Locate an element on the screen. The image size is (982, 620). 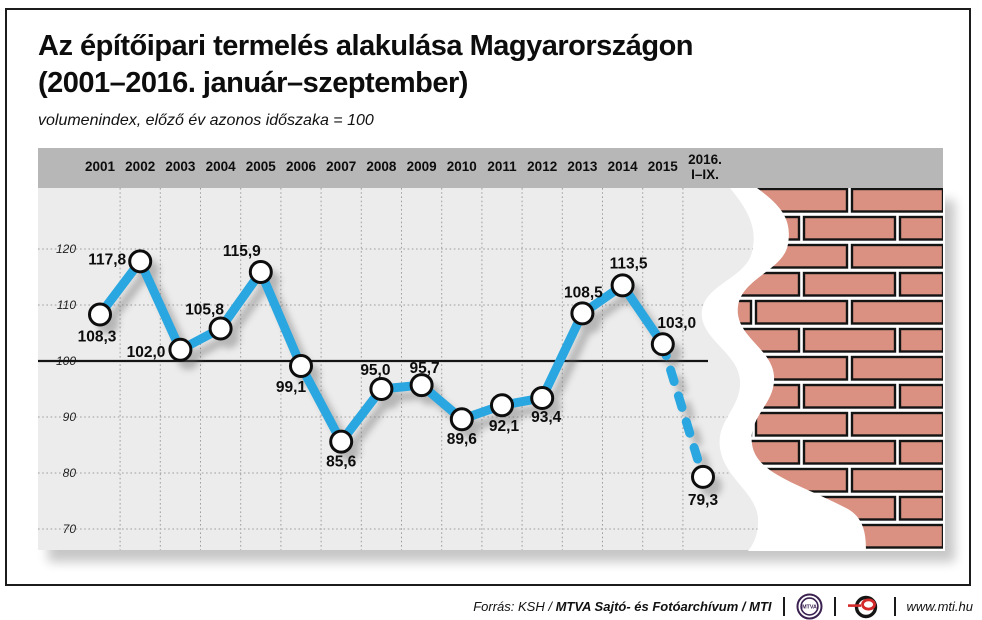
value-label: 79,3 is located at coordinates (703, 500).